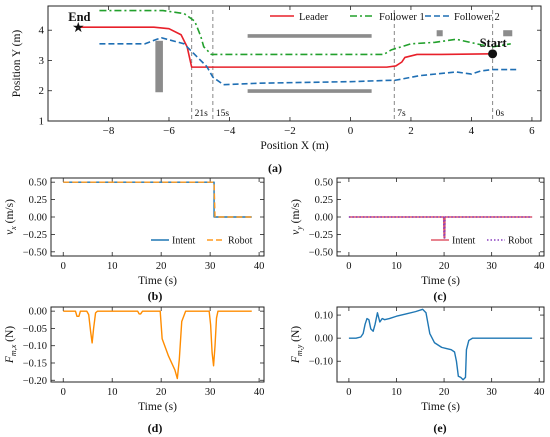 The height and width of the screenshot is (437, 550). I want to click on y-axis-label: vx (m/s), so click(11, 217).